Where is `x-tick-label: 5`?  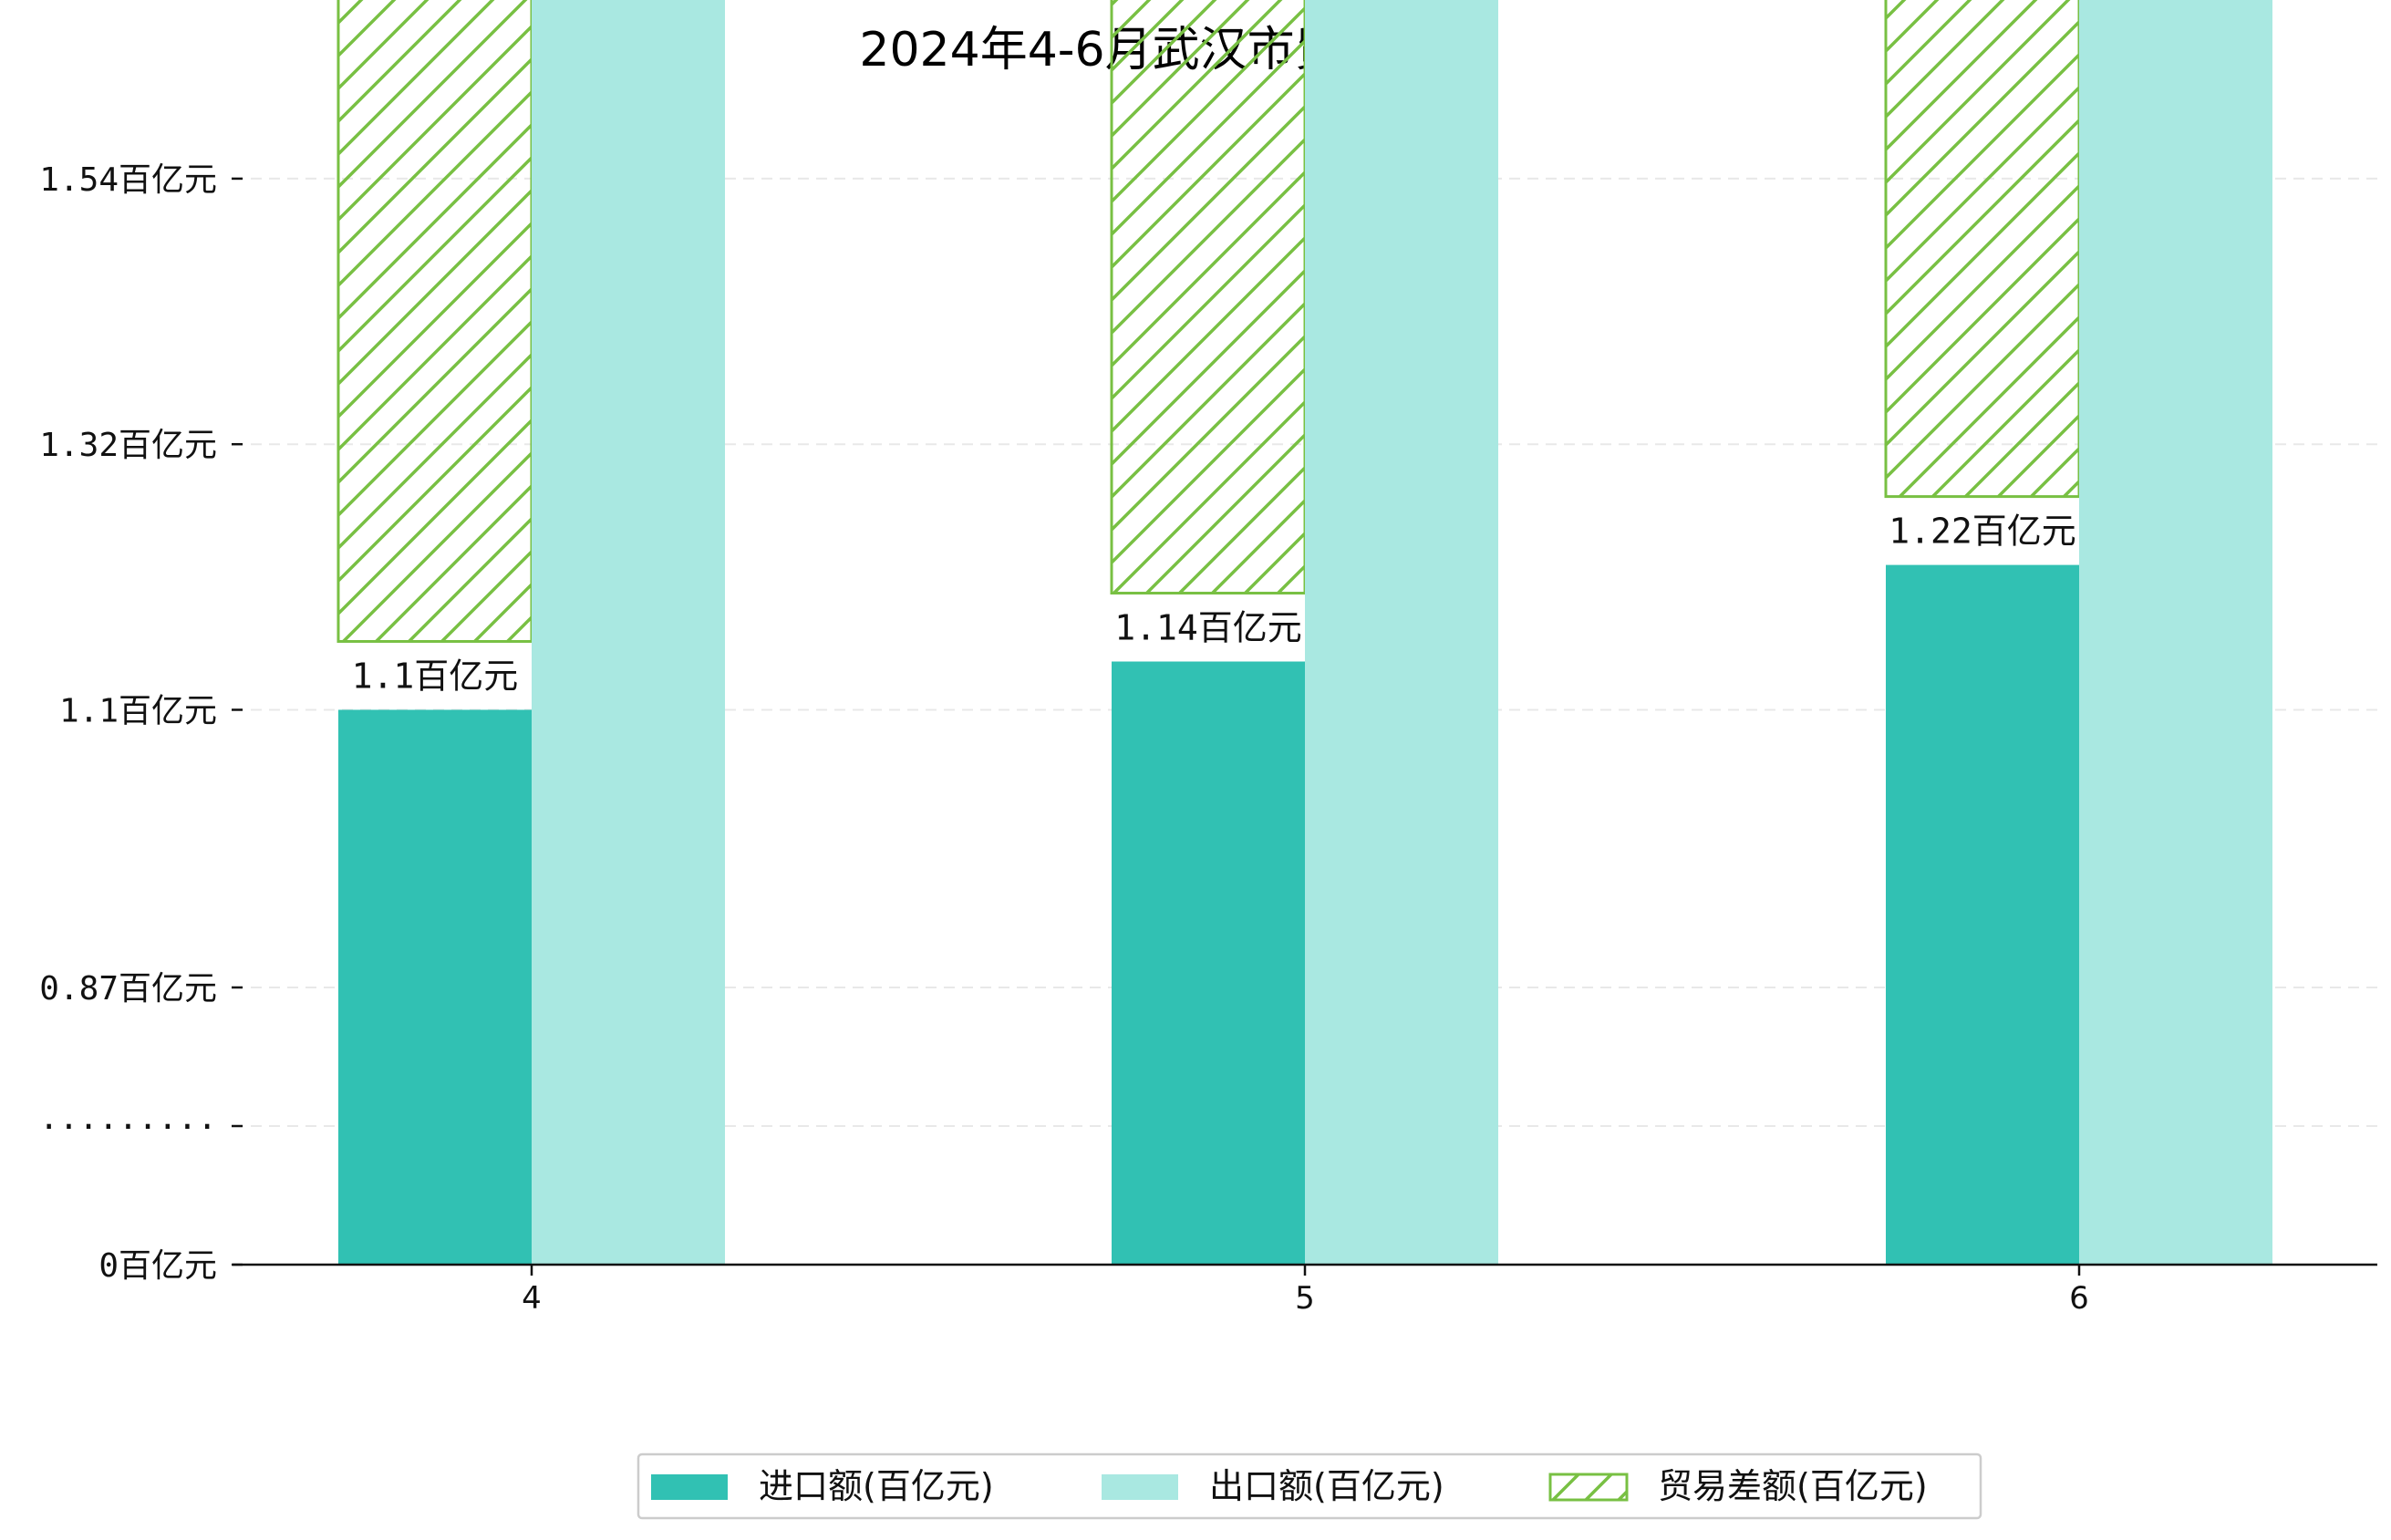 x-tick-label: 5 is located at coordinates (1305, 1298).